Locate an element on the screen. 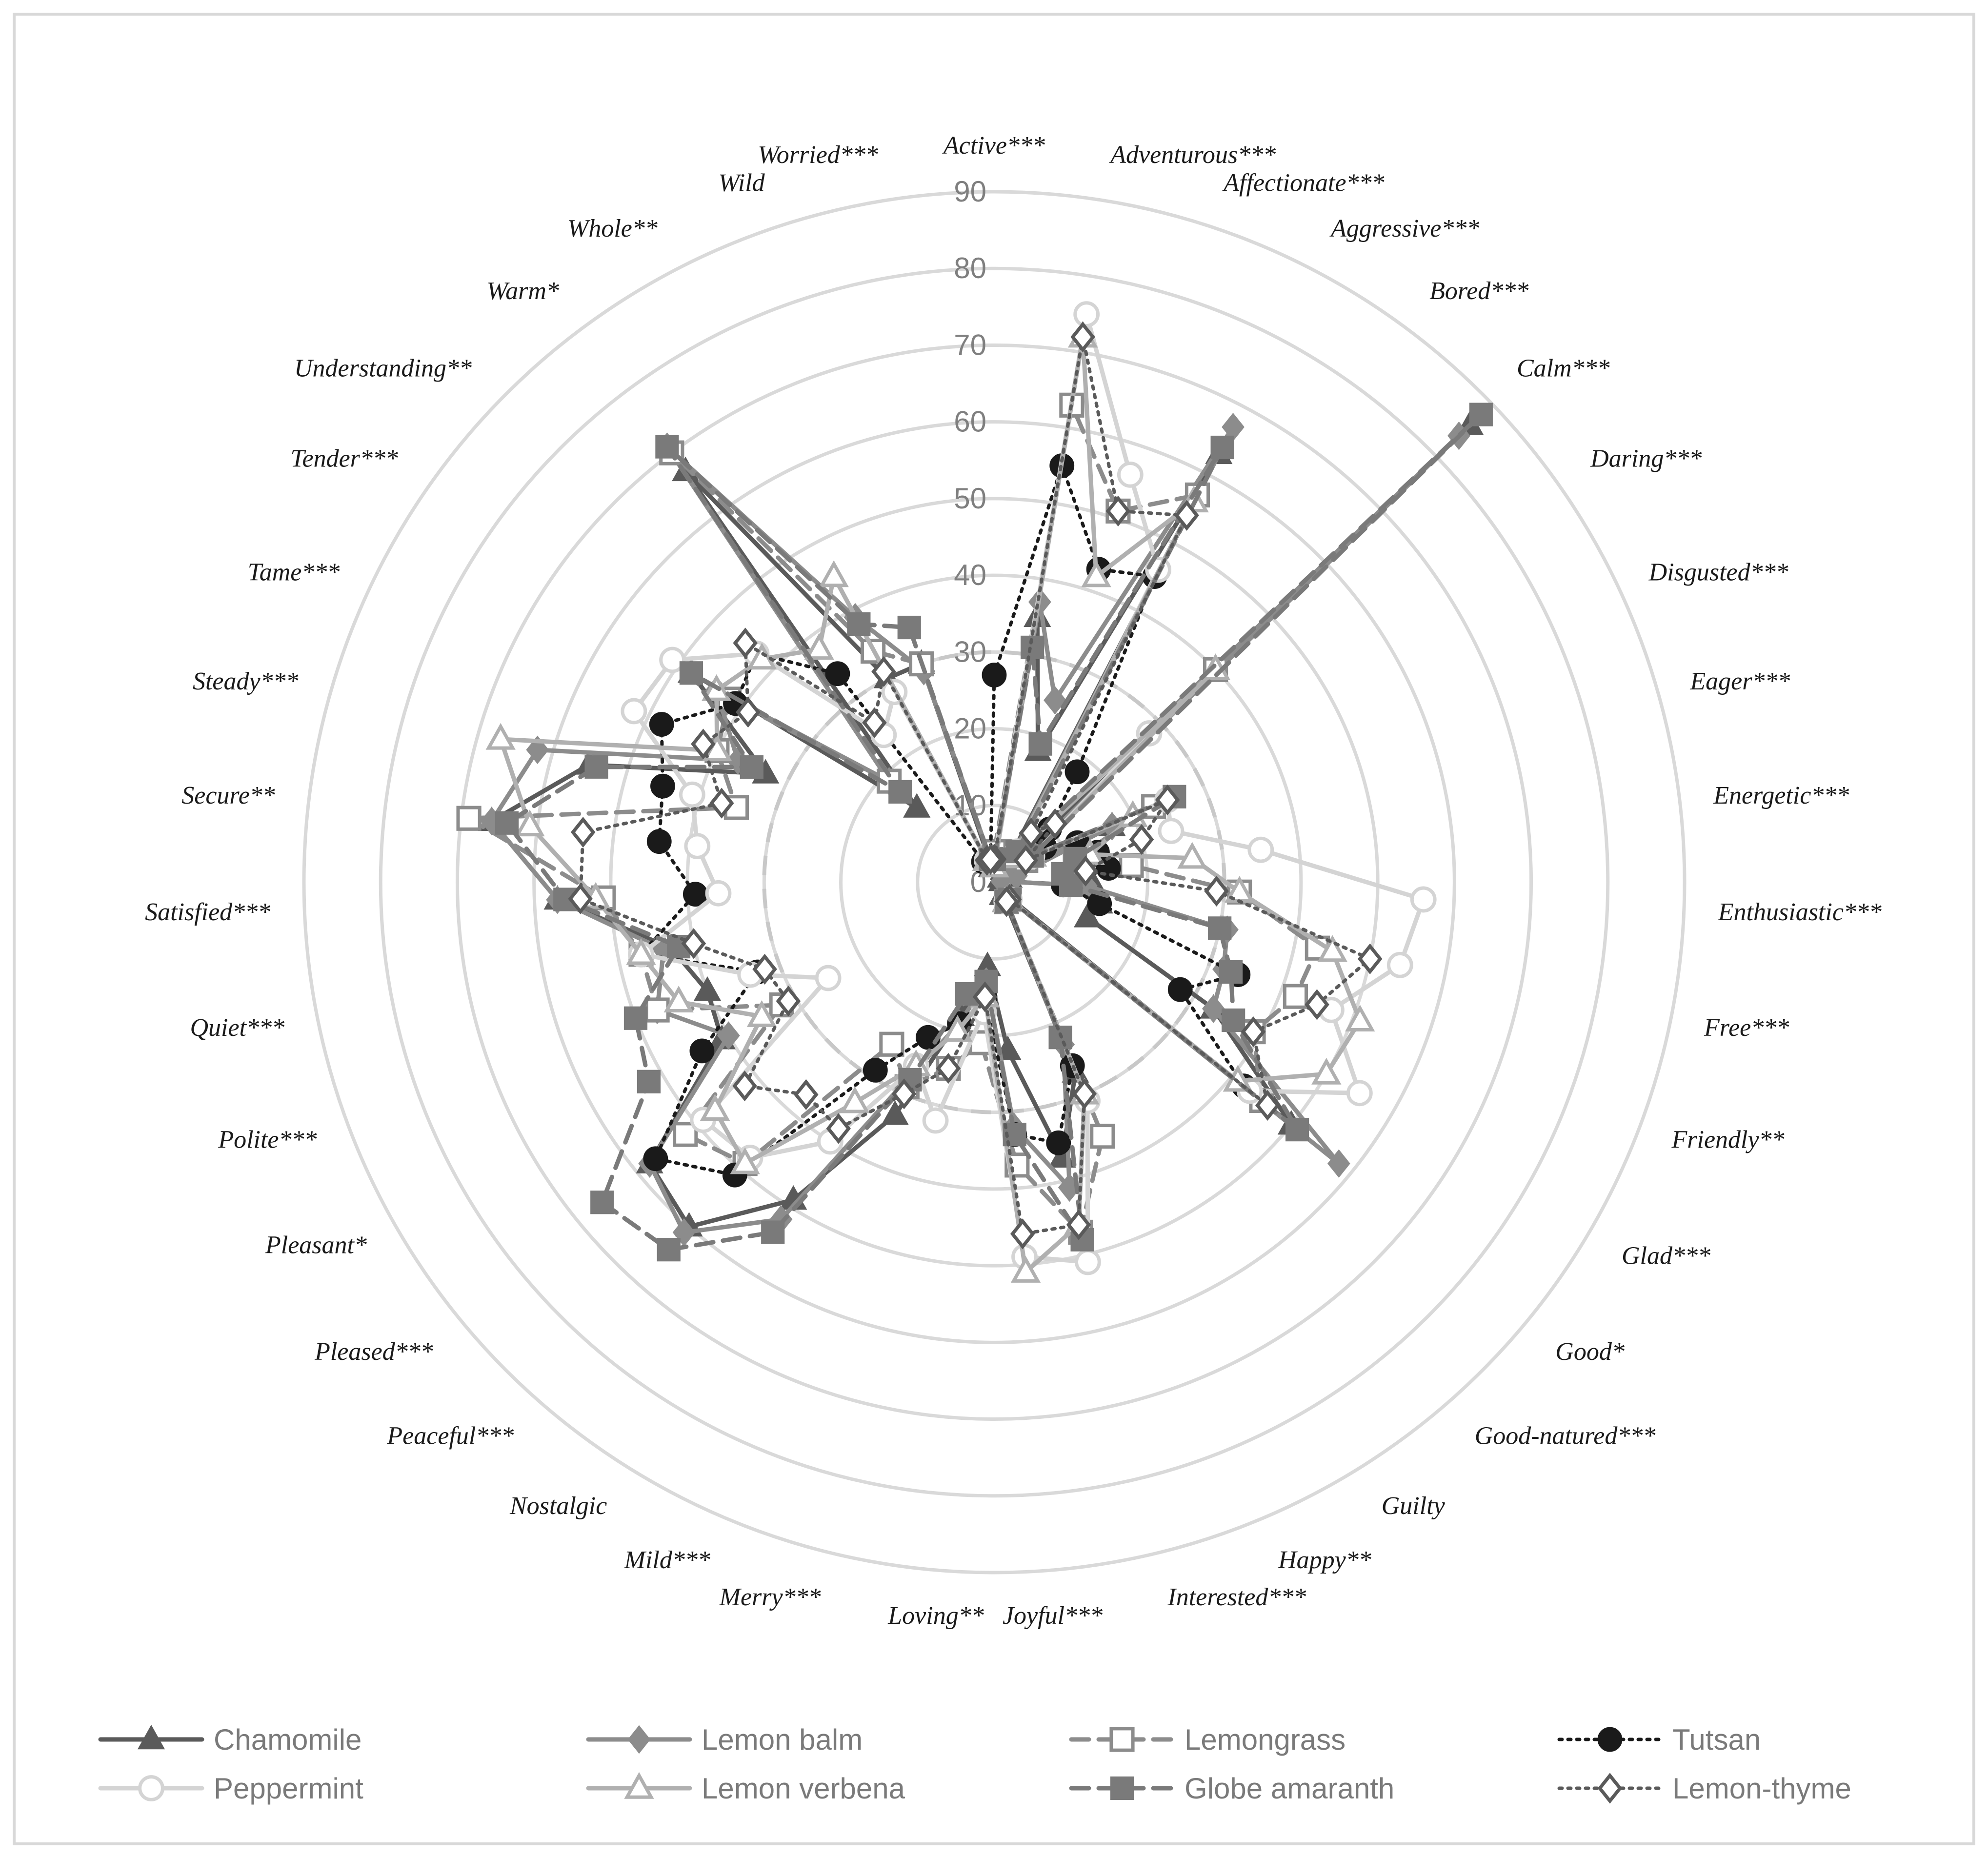 The height and width of the screenshot is (1858, 1988). legend-item-globe-amaranth: Globe amaranth is located at coordinates (1231, 1788).